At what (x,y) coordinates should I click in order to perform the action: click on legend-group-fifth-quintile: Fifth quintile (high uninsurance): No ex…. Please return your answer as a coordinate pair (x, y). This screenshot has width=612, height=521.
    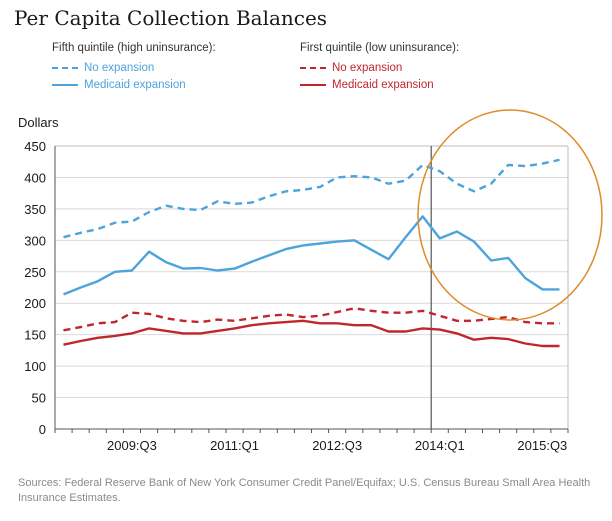
    Looking at the image, I should click on (182, 67).